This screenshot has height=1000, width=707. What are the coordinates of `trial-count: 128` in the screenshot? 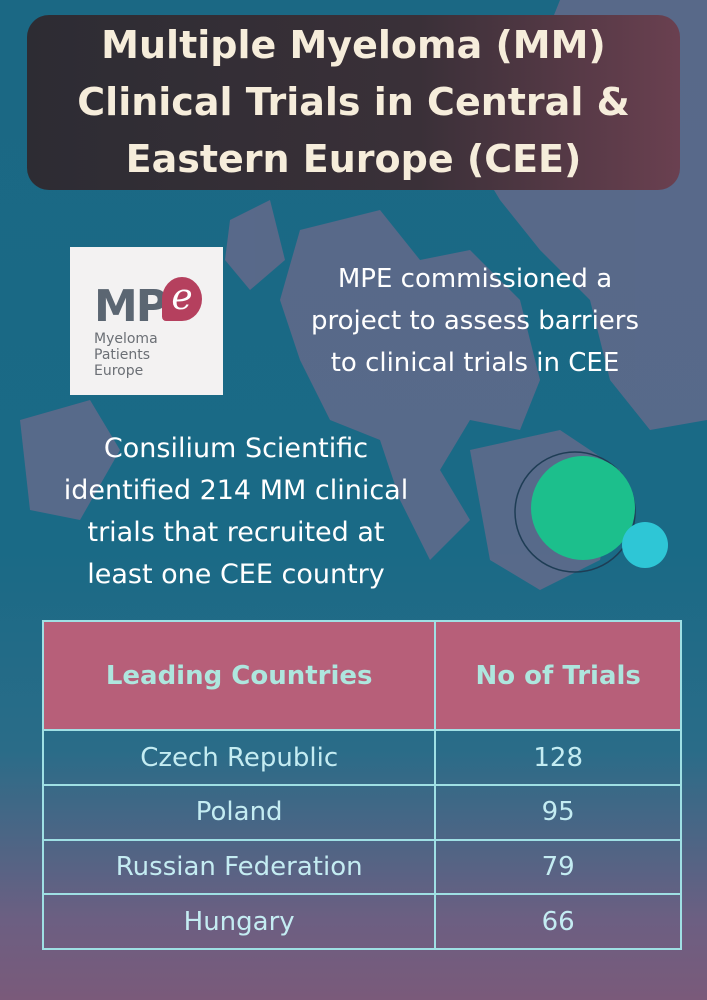 It's located at (558, 757).